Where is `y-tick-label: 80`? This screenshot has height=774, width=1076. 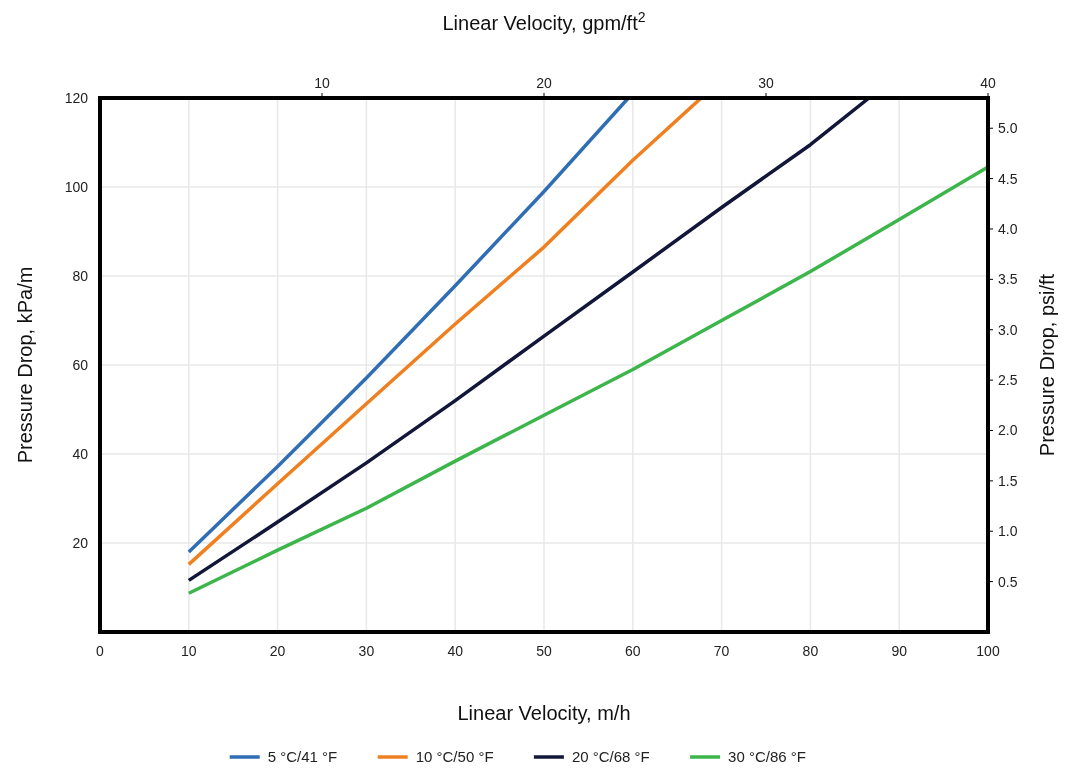
y-tick-label: 80 is located at coordinates (80, 276).